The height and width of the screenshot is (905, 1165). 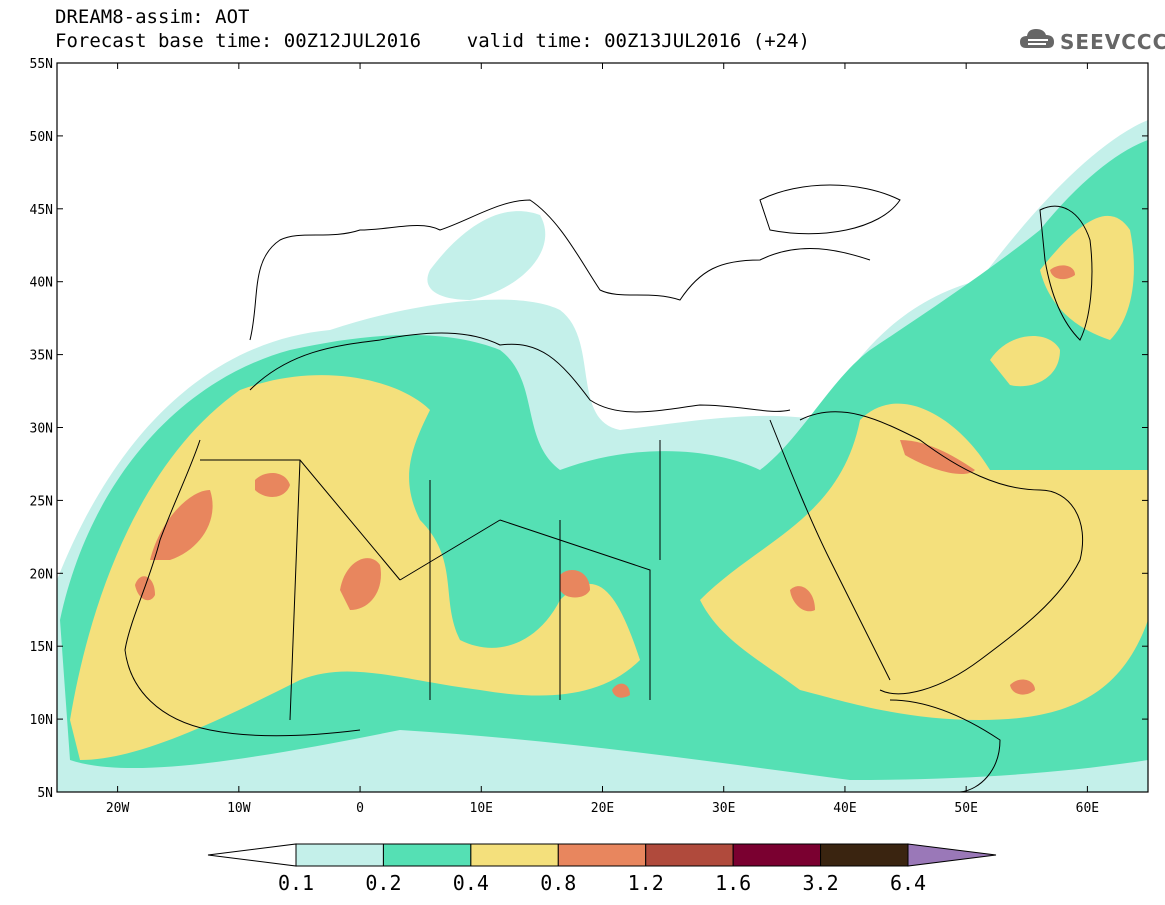 I want to click on aot-band-0.8-g, so click(x=1022, y=687).